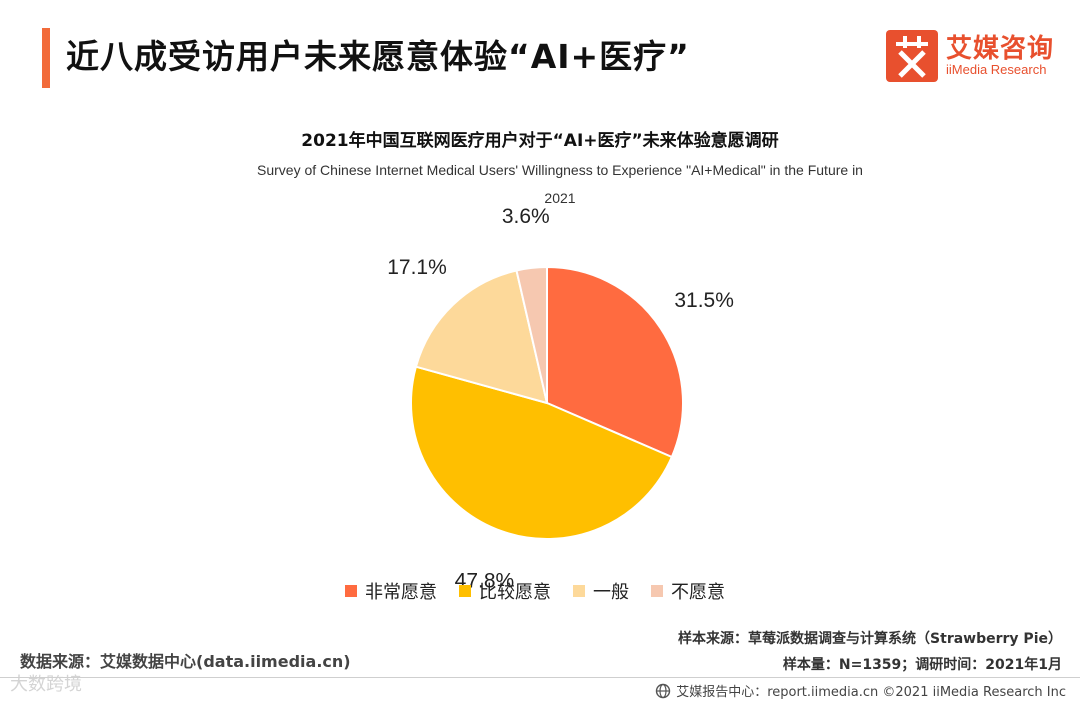  What do you see at coordinates (540, 141) in the screenshot?
I see `chart-title: 2021年中国互联网医疗用户对于“AI+医疗”未来体验意愿调研` at bounding box center [540, 141].